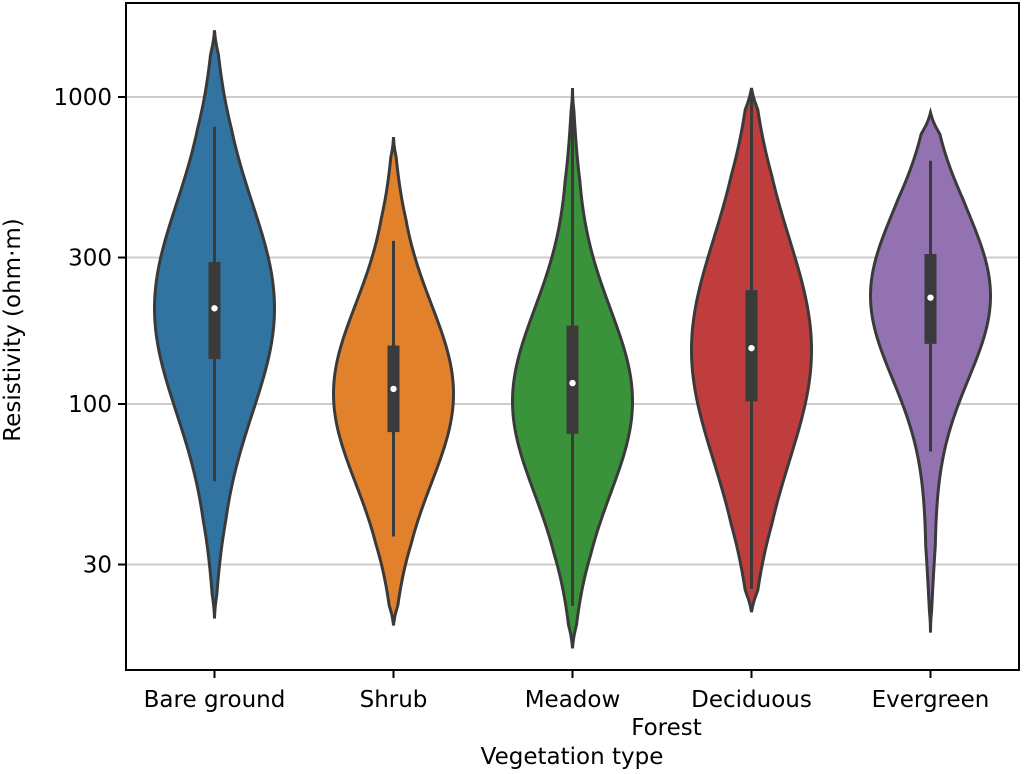  What do you see at coordinates (90, 405) in the screenshot?
I see `y-tick-label-100: 100` at bounding box center [90, 405].